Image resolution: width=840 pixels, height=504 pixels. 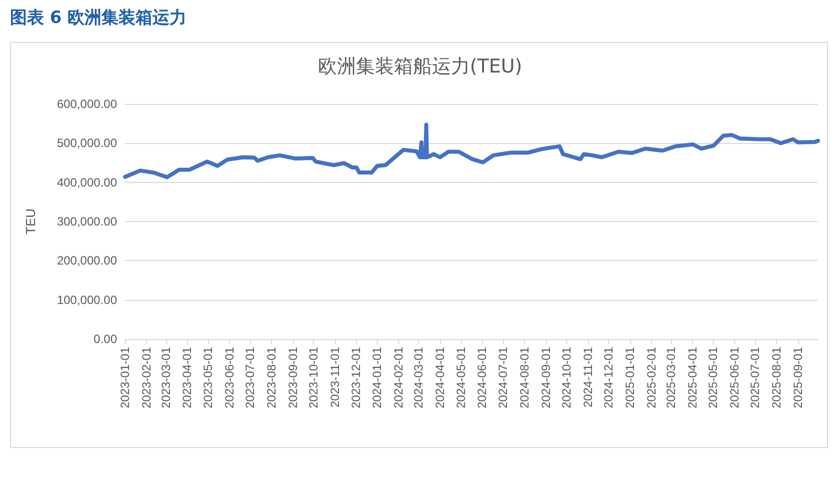 I want to click on x-tick-label: 2023-10-01, so click(x=313, y=377).